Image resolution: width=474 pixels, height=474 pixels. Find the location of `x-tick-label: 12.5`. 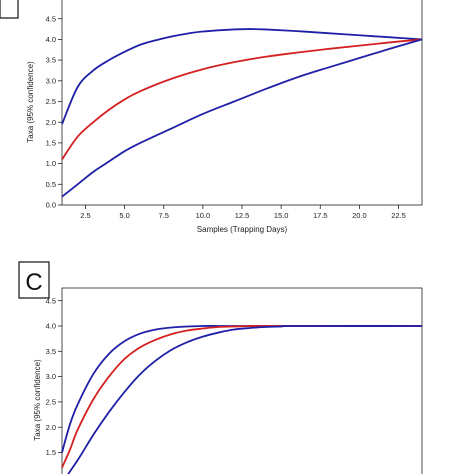

x-tick-label: 12.5 is located at coordinates (242, 215).